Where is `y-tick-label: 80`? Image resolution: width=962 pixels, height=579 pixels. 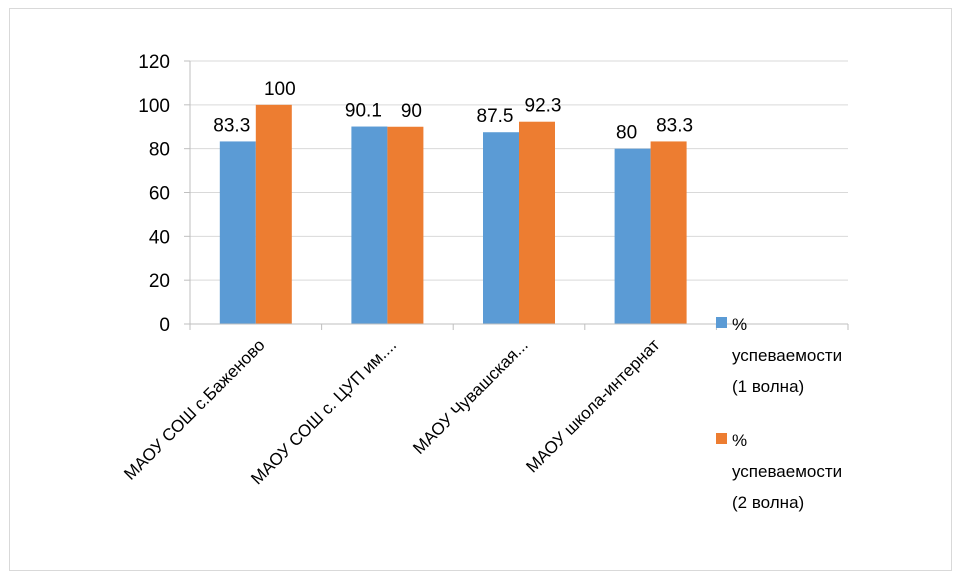 y-tick-label: 80 is located at coordinates (159, 150).